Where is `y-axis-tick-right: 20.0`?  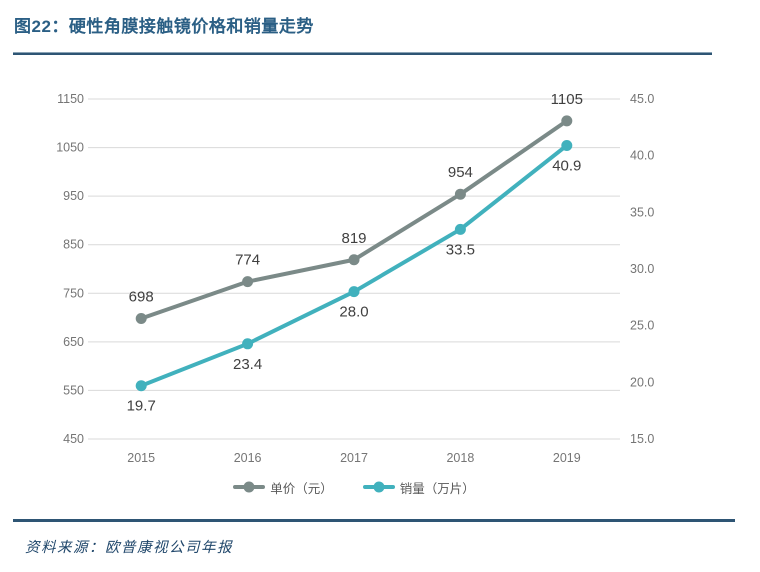
y-axis-tick-right: 20.0 is located at coordinates (642, 382).